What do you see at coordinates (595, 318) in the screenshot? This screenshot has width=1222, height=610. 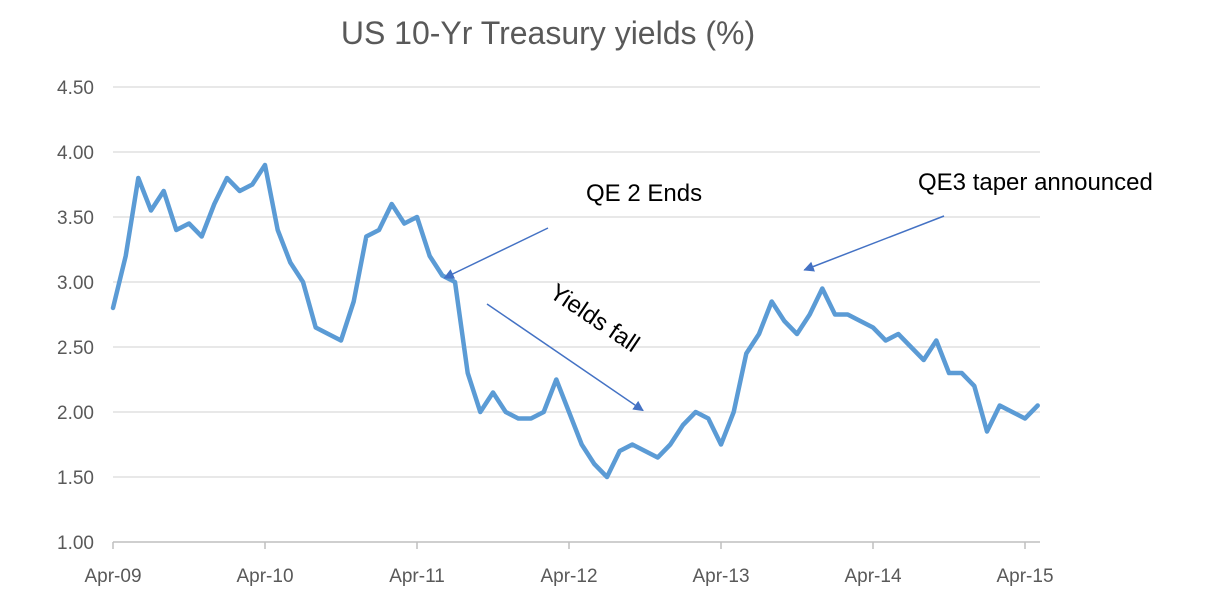 I see `annotation-yields-fall: Yields fall` at bounding box center [595, 318].